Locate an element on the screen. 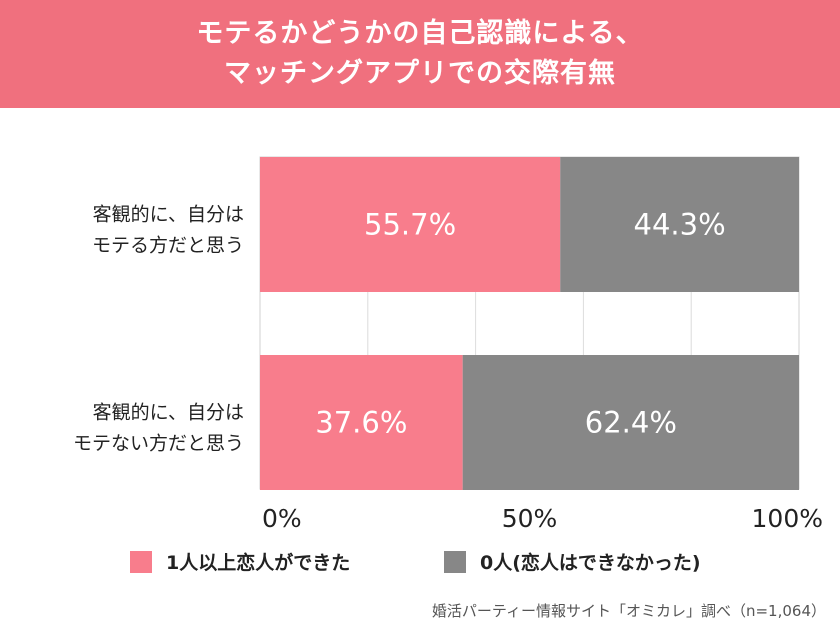  legend-label-has-partner: 1人以上恋人ができた is located at coordinates (258, 563).